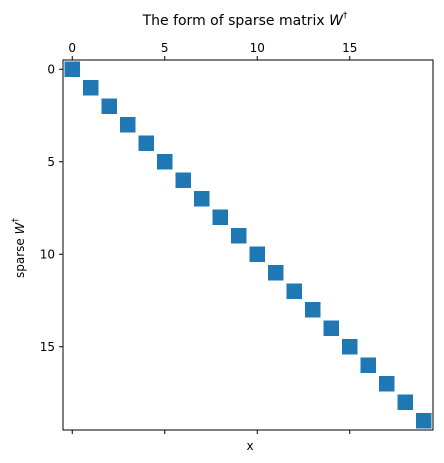  I want to click on x-axis-label: x, so click(249, 446).